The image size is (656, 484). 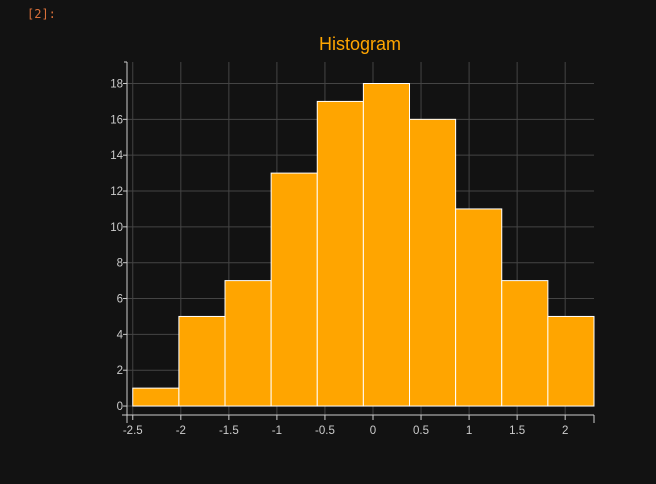 I want to click on x-tick-label-6: 0.5, so click(x=421, y=431).